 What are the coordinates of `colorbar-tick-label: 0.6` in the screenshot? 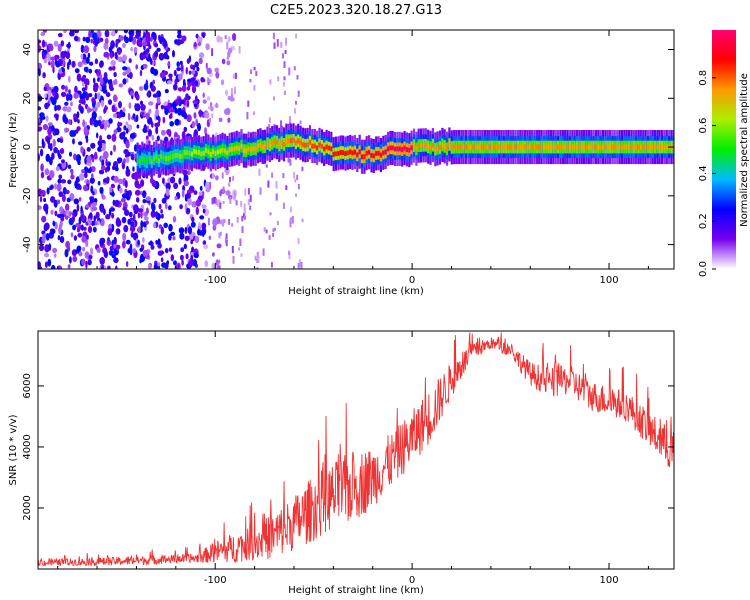 It's located at (703, 126).